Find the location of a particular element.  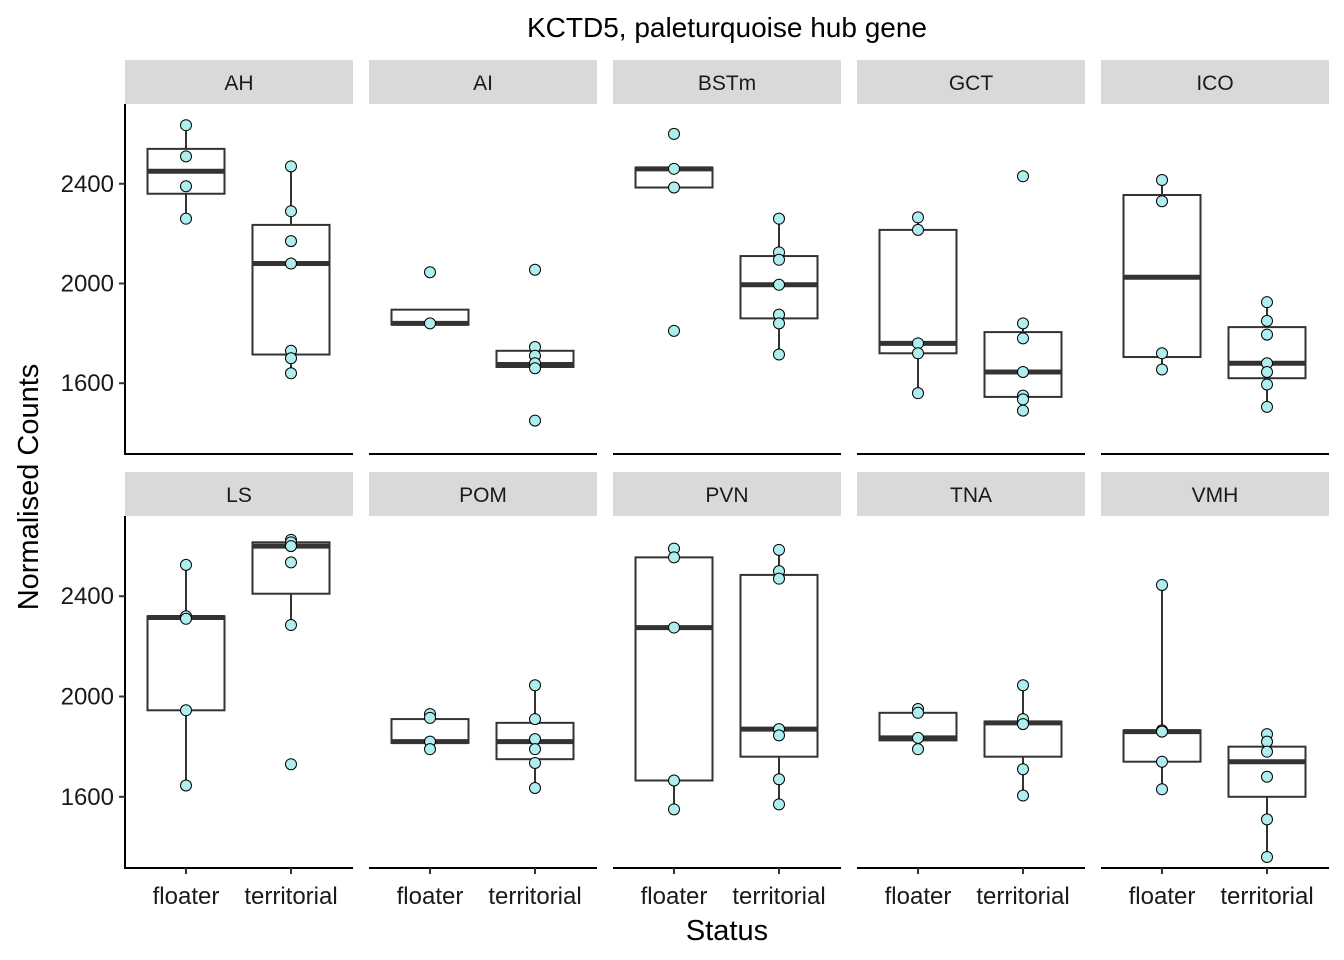

facet-strip-label: POM is located at coordinates (483, 495).